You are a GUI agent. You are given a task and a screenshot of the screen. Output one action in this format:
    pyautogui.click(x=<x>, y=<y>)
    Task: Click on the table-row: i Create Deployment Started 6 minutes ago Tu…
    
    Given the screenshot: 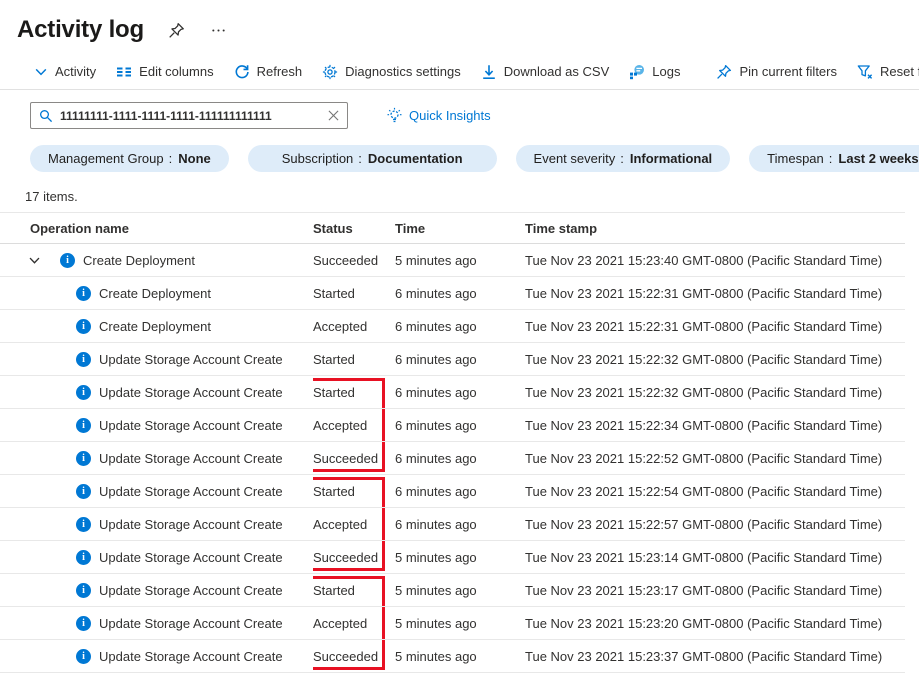 What is the action you would take?
    pyautogui.click(x=452, y=293)
    